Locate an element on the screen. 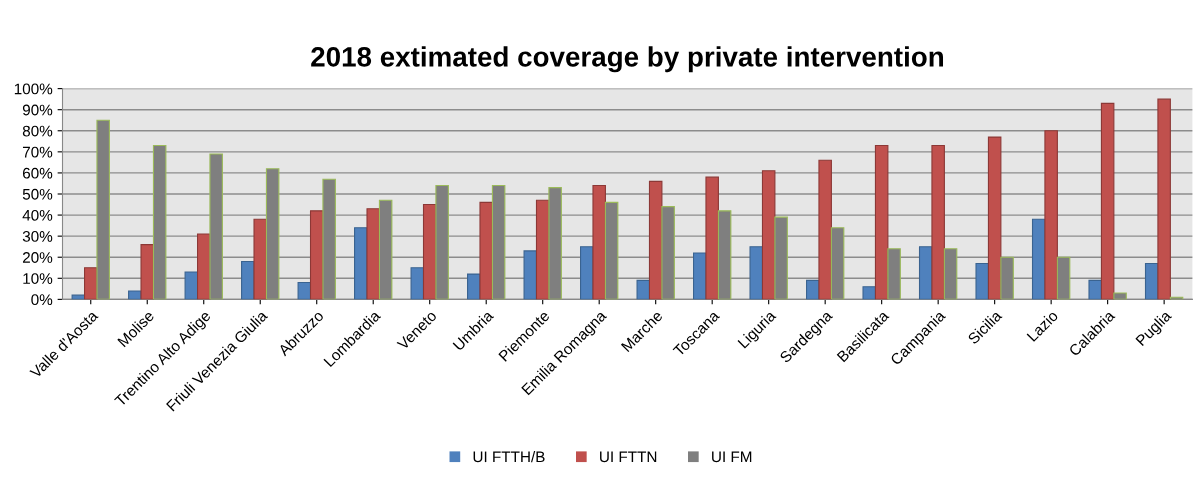 This screenshot has height=479, width=1202. y-tick-label: 20% is located at coordinates (37, 257).